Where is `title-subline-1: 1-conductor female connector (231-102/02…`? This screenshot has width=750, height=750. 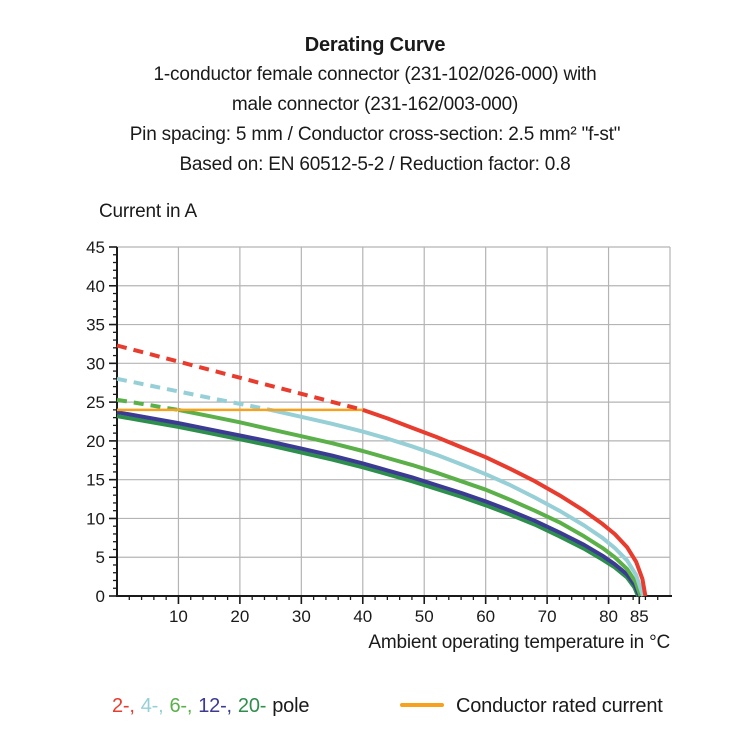 title-subline-1: 1-conductor female connector (231-102/02… is located at coordinates (375, 74).